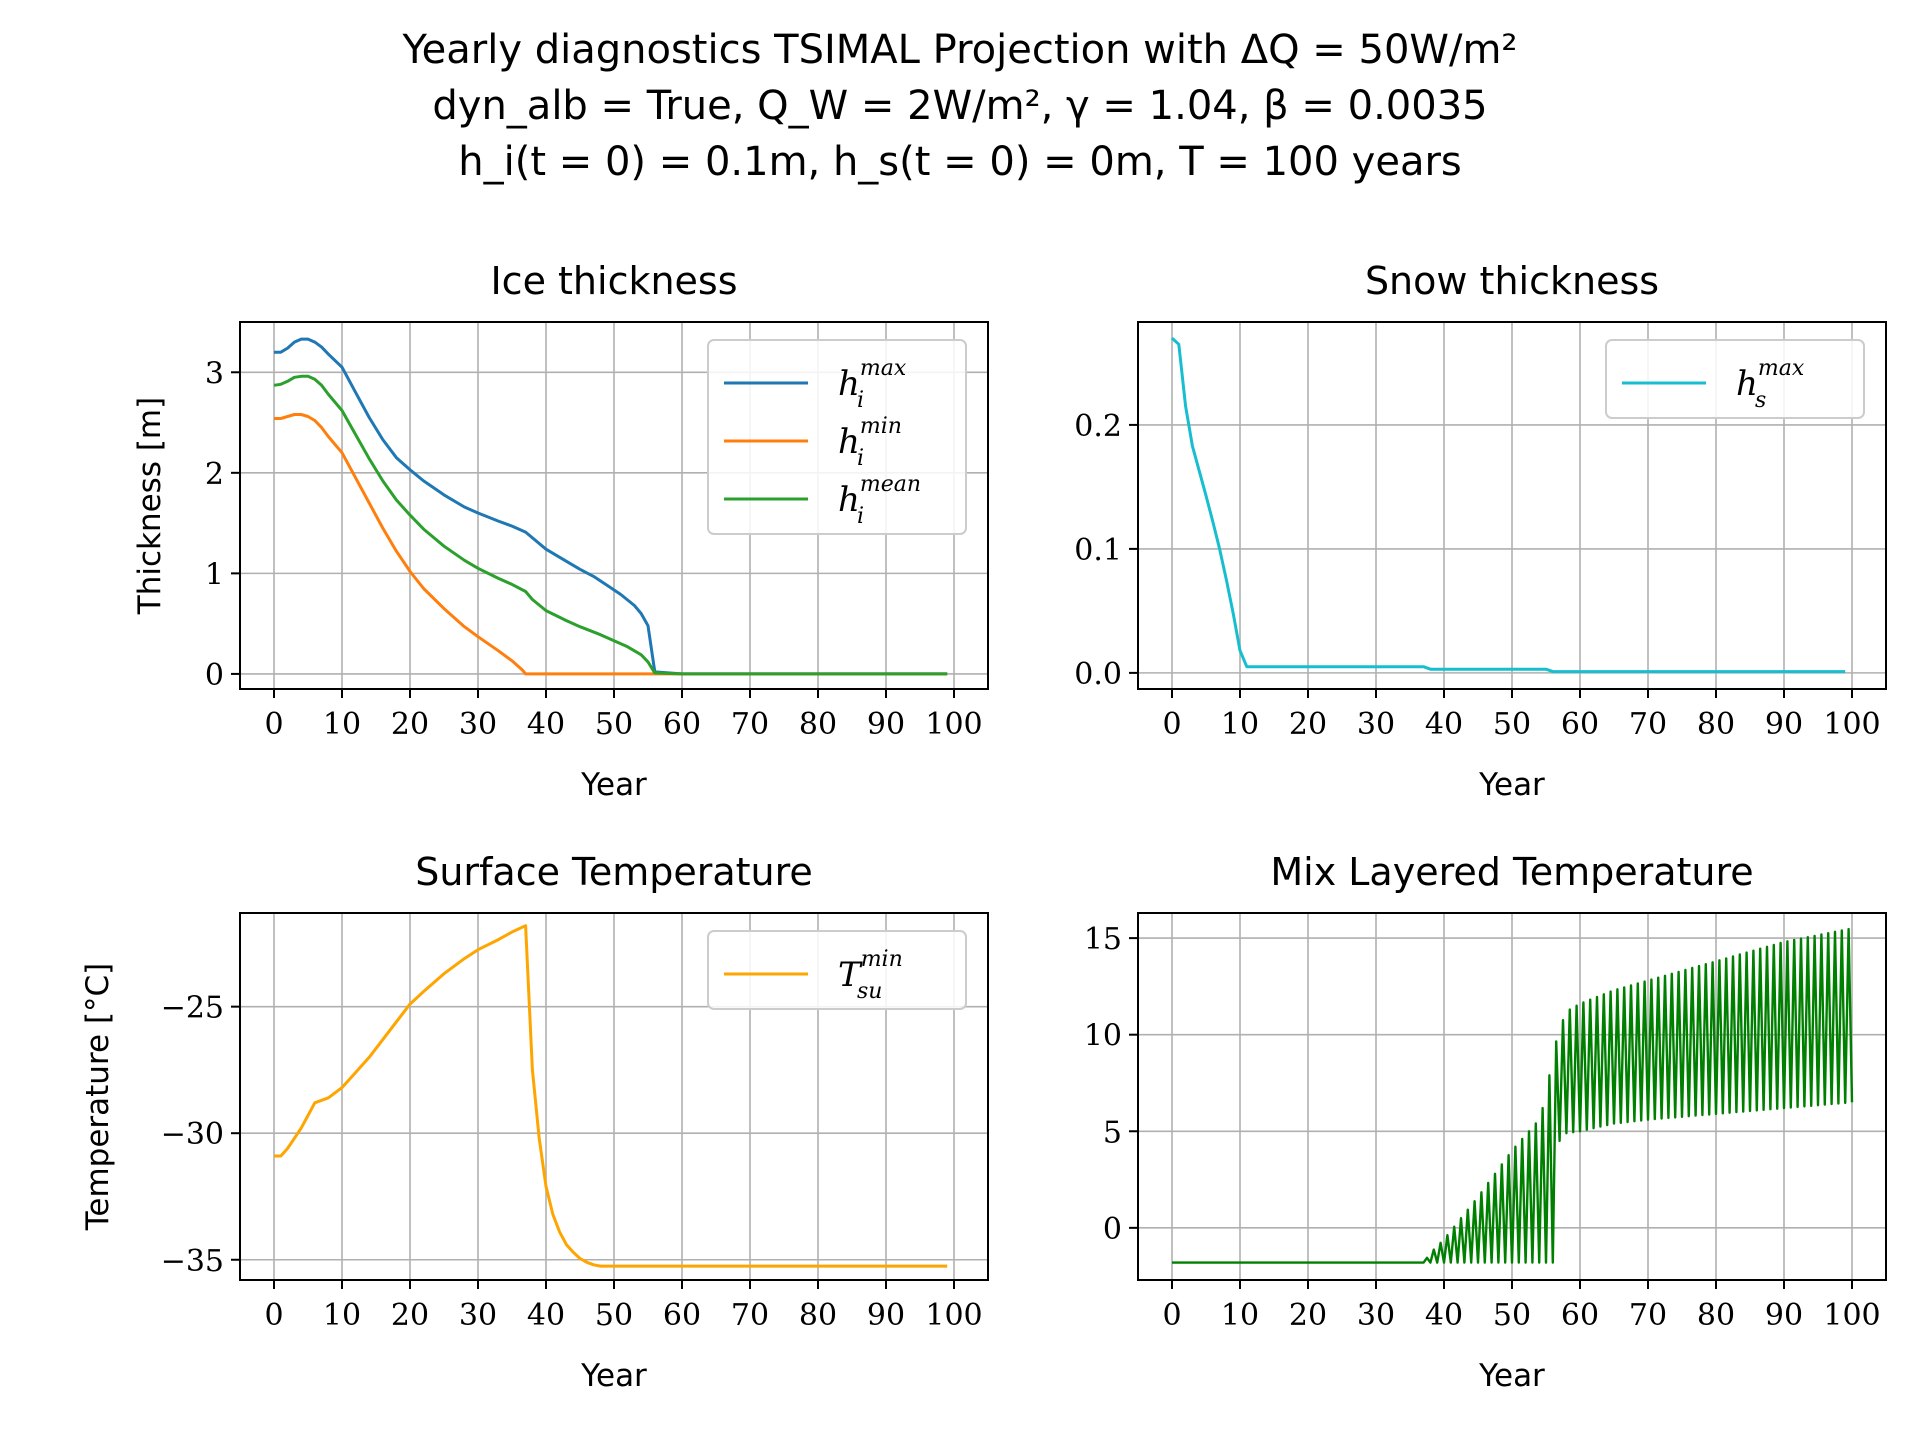  Describe the element at coordinates (192, 1008) in the screenshot. I see `y-tick-label: −25` at that location.